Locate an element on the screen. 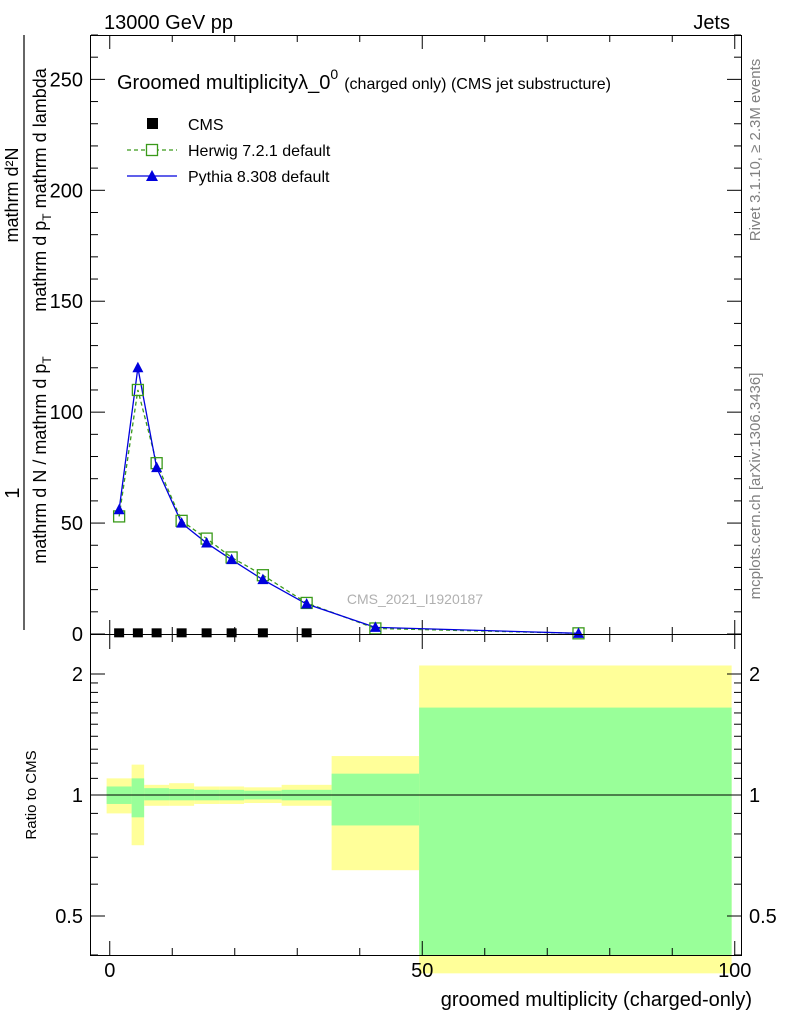 This screenshot has width=786, height=1024. header-process-label: 13000 GeV pp is located at coordinates (168, 23).